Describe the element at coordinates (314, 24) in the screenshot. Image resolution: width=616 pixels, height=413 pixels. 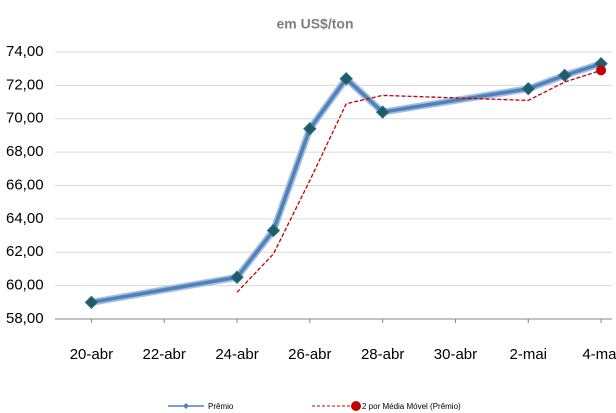
I see `chart-subtitle: em US$/ton` at that location.